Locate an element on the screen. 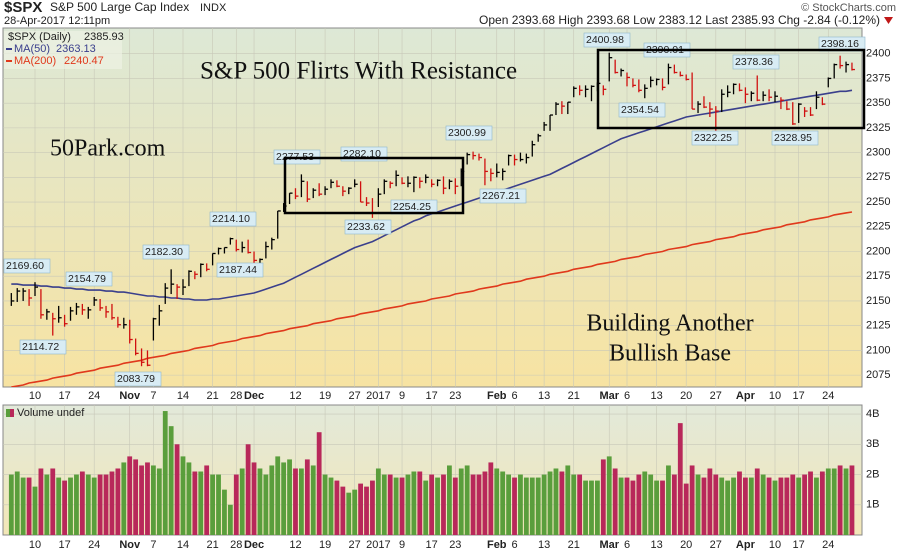  x-tick-label: Feb is located at coordinates (497, 545).